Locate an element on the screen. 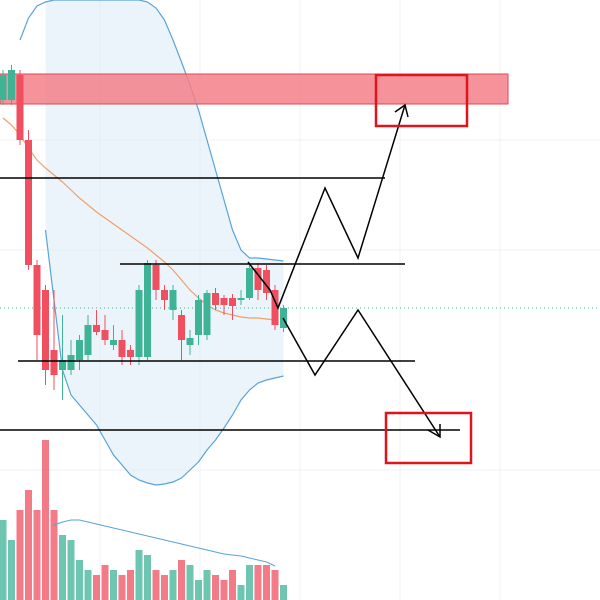  up-path is located at coordinates (326, 207).